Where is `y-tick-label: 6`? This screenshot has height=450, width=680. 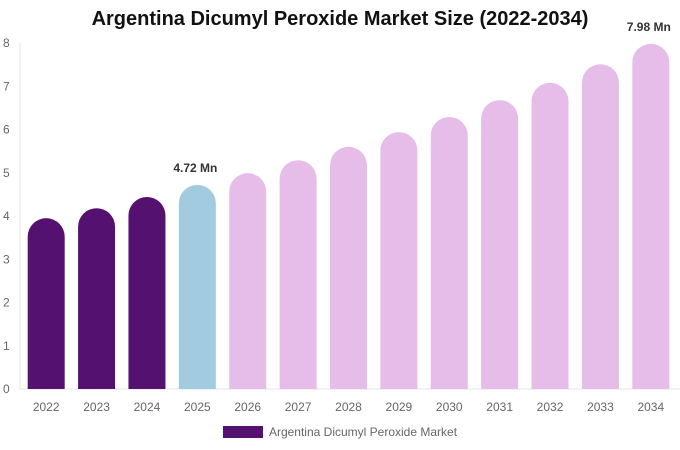
y-tick-label: 6 is located at coordinates (6, 130).